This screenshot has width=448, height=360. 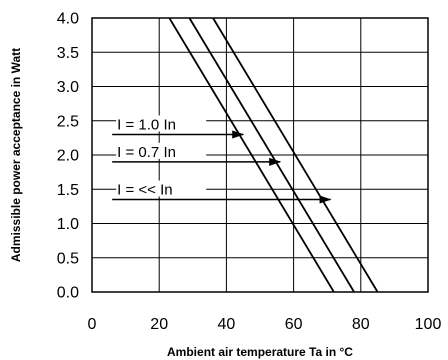 What do you see at coordinates (260, 352) in the screenshot?
I see `x-axis-label: Ambient air temperature Ta in °C` at bounding box center [260, 352].